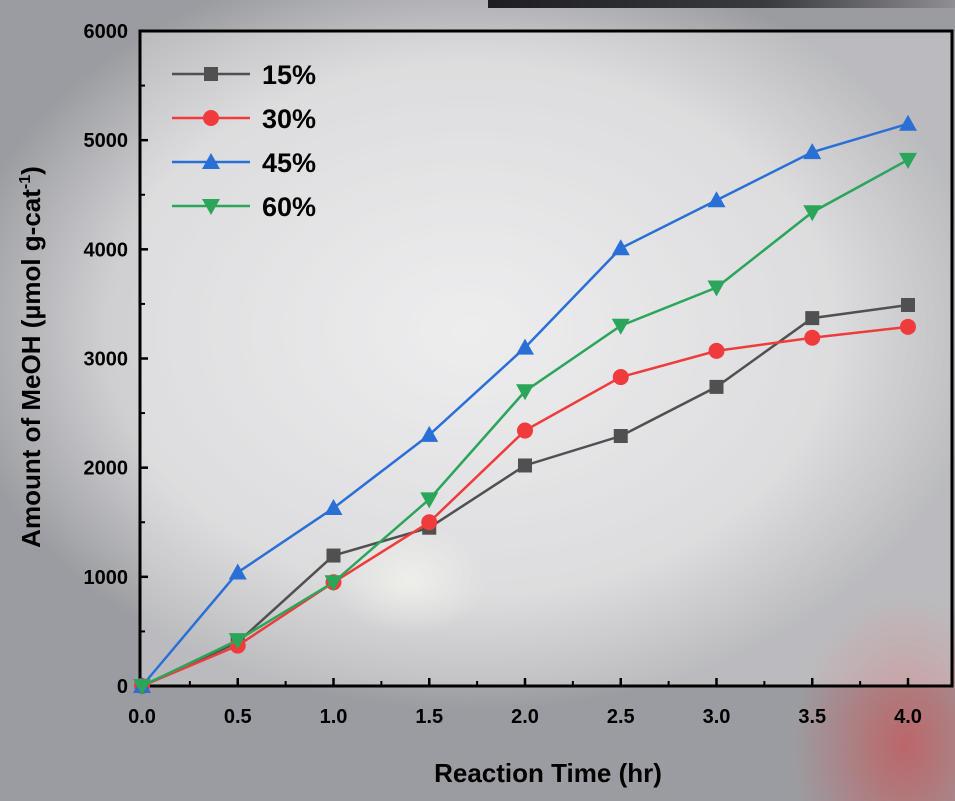  I want to click on y-axis-title-close: ), so click(31, 170).